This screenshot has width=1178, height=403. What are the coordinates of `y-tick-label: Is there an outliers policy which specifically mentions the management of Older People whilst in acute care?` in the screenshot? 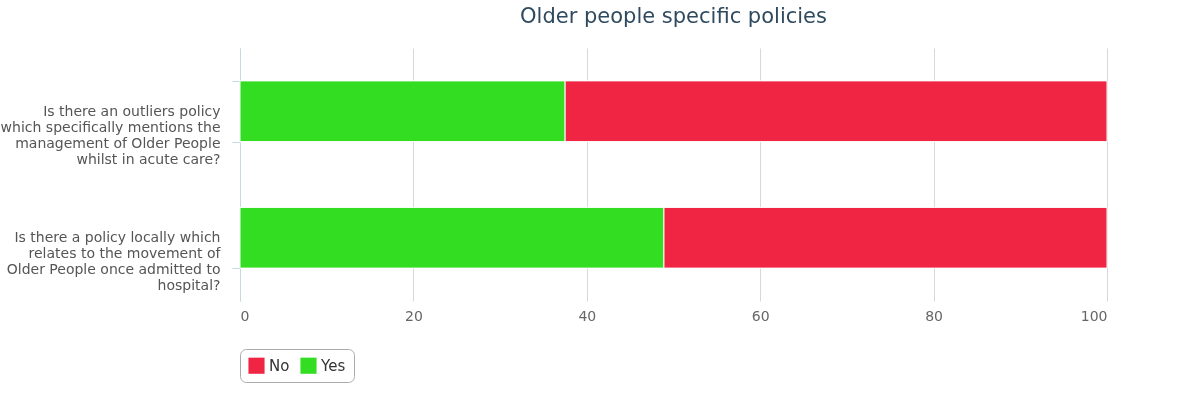 It's located at (110, 134).